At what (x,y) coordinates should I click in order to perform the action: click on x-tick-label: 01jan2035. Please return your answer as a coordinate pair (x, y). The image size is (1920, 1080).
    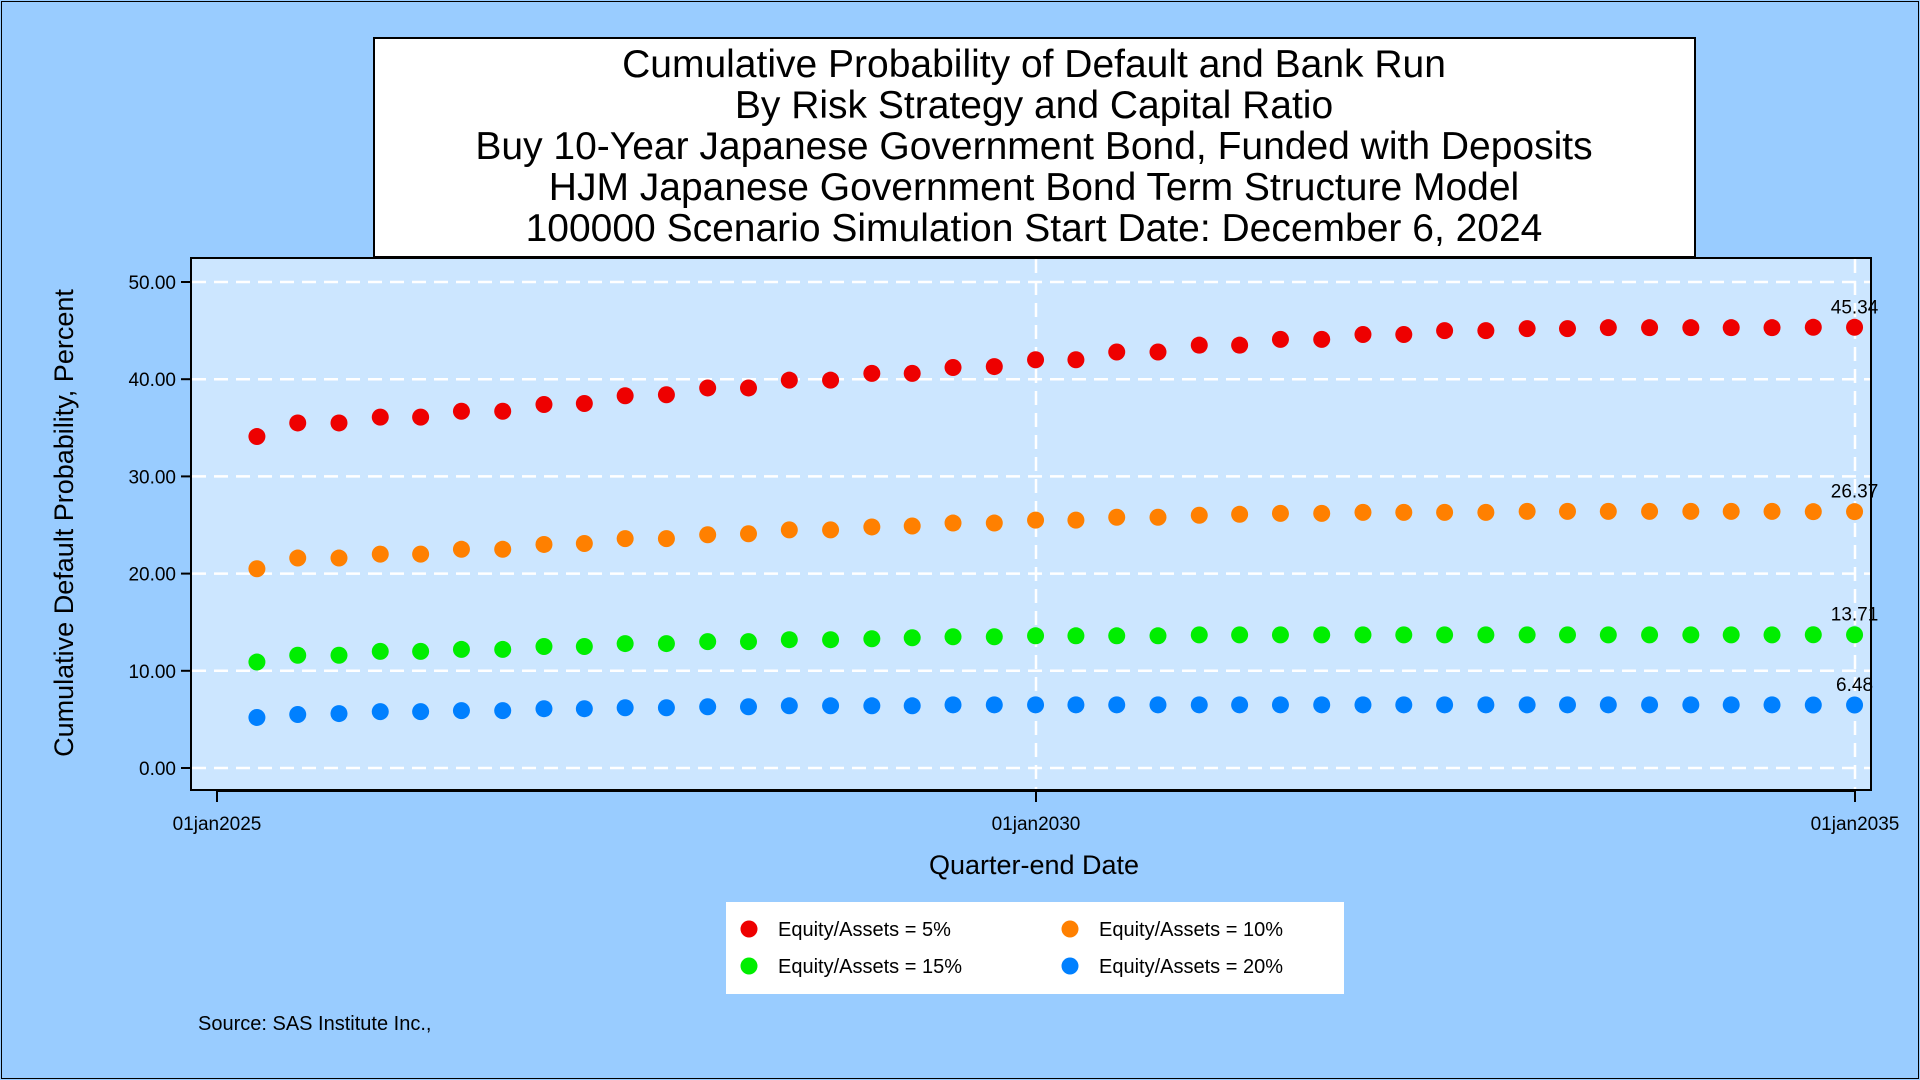
    Looking at the image, I should click on (1855, 824).